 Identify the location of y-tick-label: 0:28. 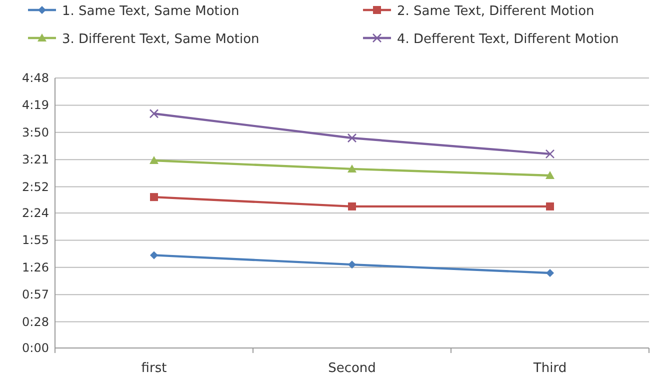
(35, 321).